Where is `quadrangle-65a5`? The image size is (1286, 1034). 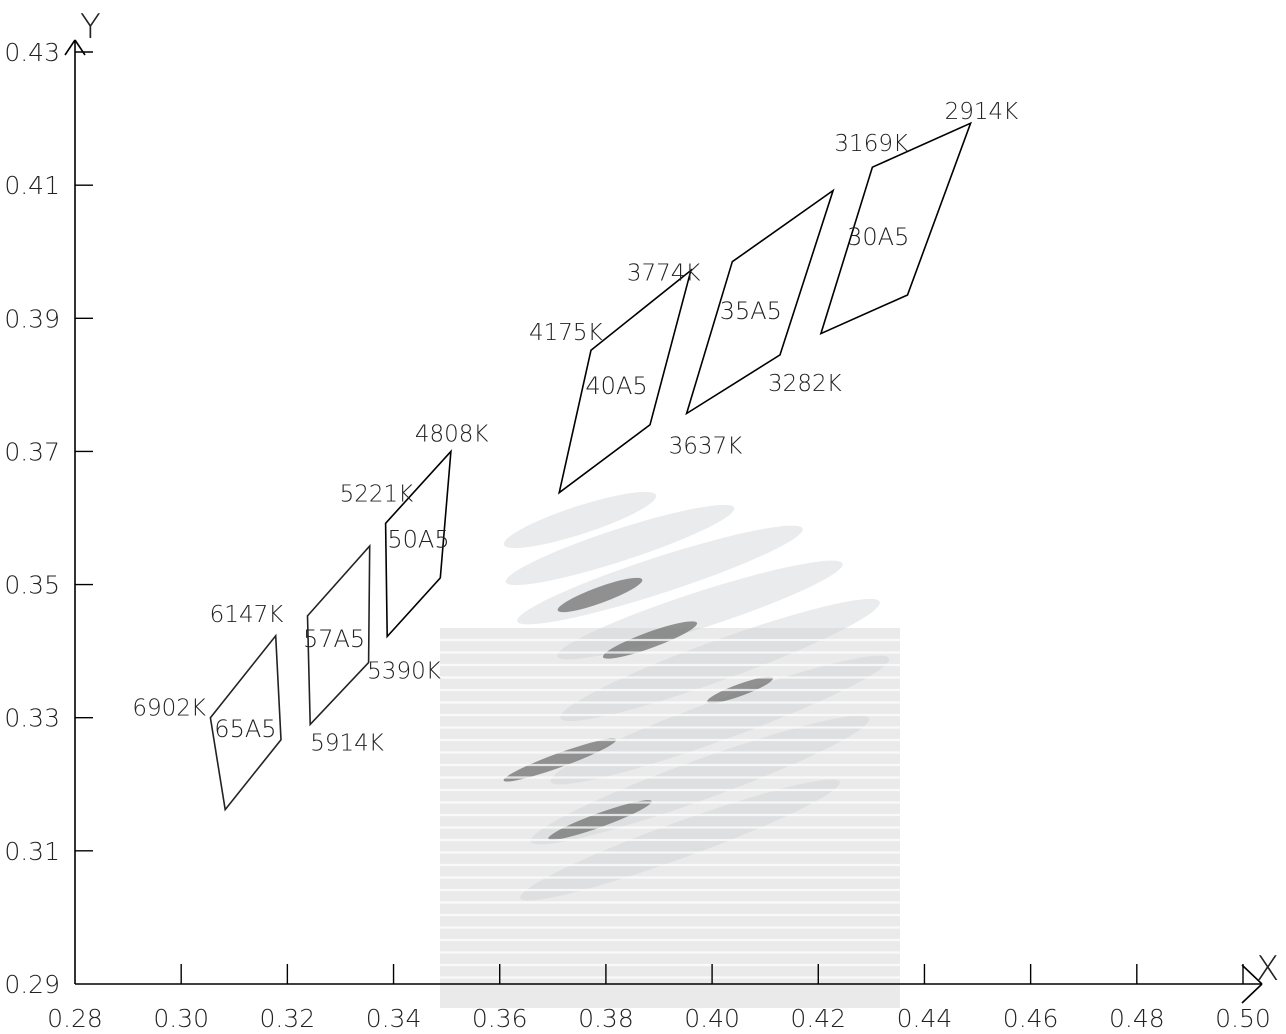 quadrangle-65a5 is located at coordinates (245, 722).